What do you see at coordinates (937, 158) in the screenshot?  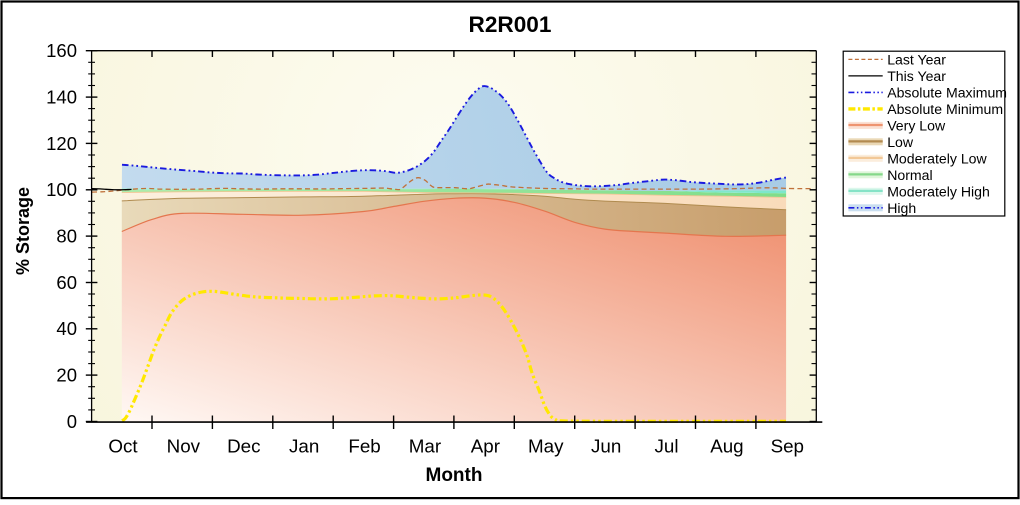 I see `svg-text: Moderately Low` at bounding box center [937, 158].